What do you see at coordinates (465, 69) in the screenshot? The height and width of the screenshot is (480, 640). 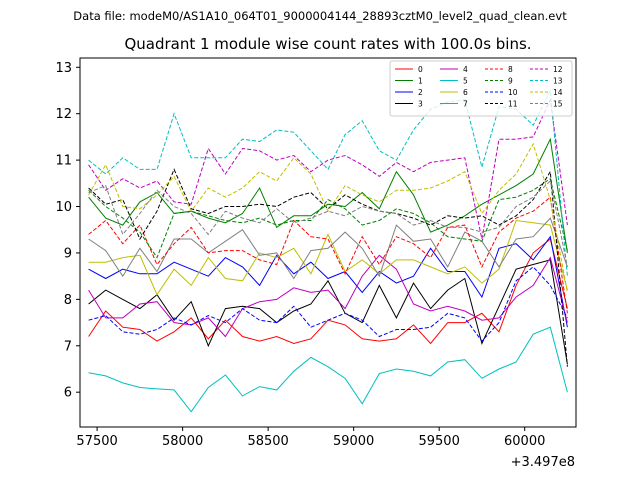 I see `legend-label-4: 4` at bounding box center [465, 69].